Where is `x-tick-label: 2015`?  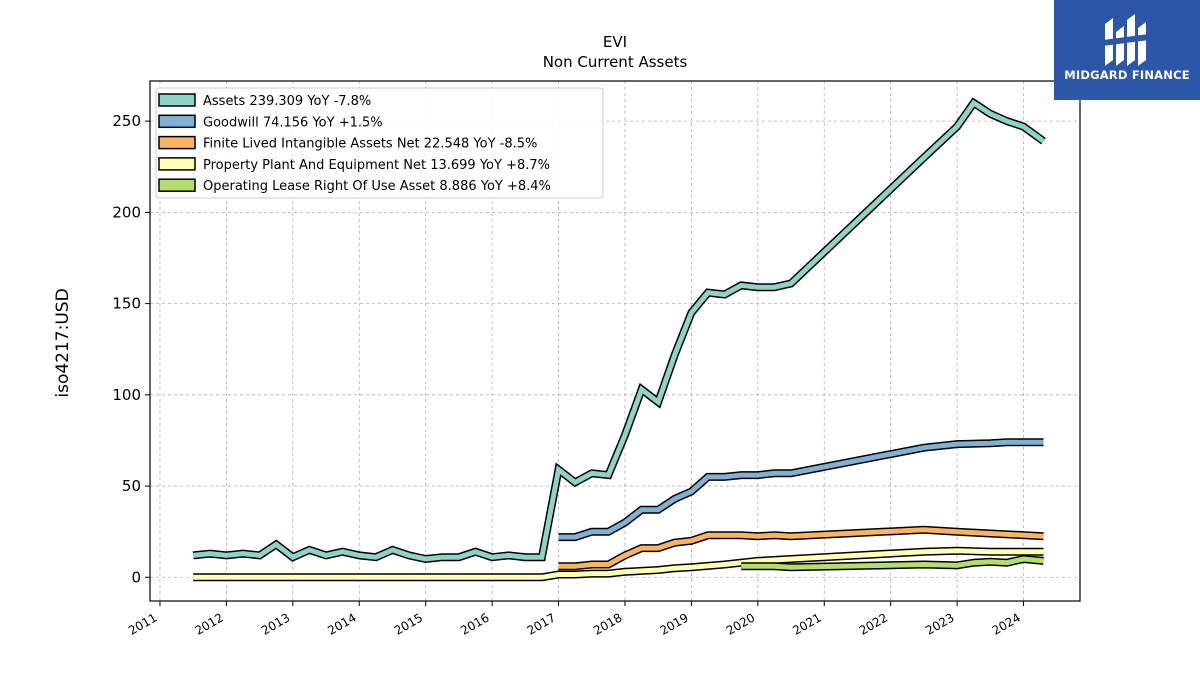 x-tick-label: 2015 is located at coordinates (408, 623).